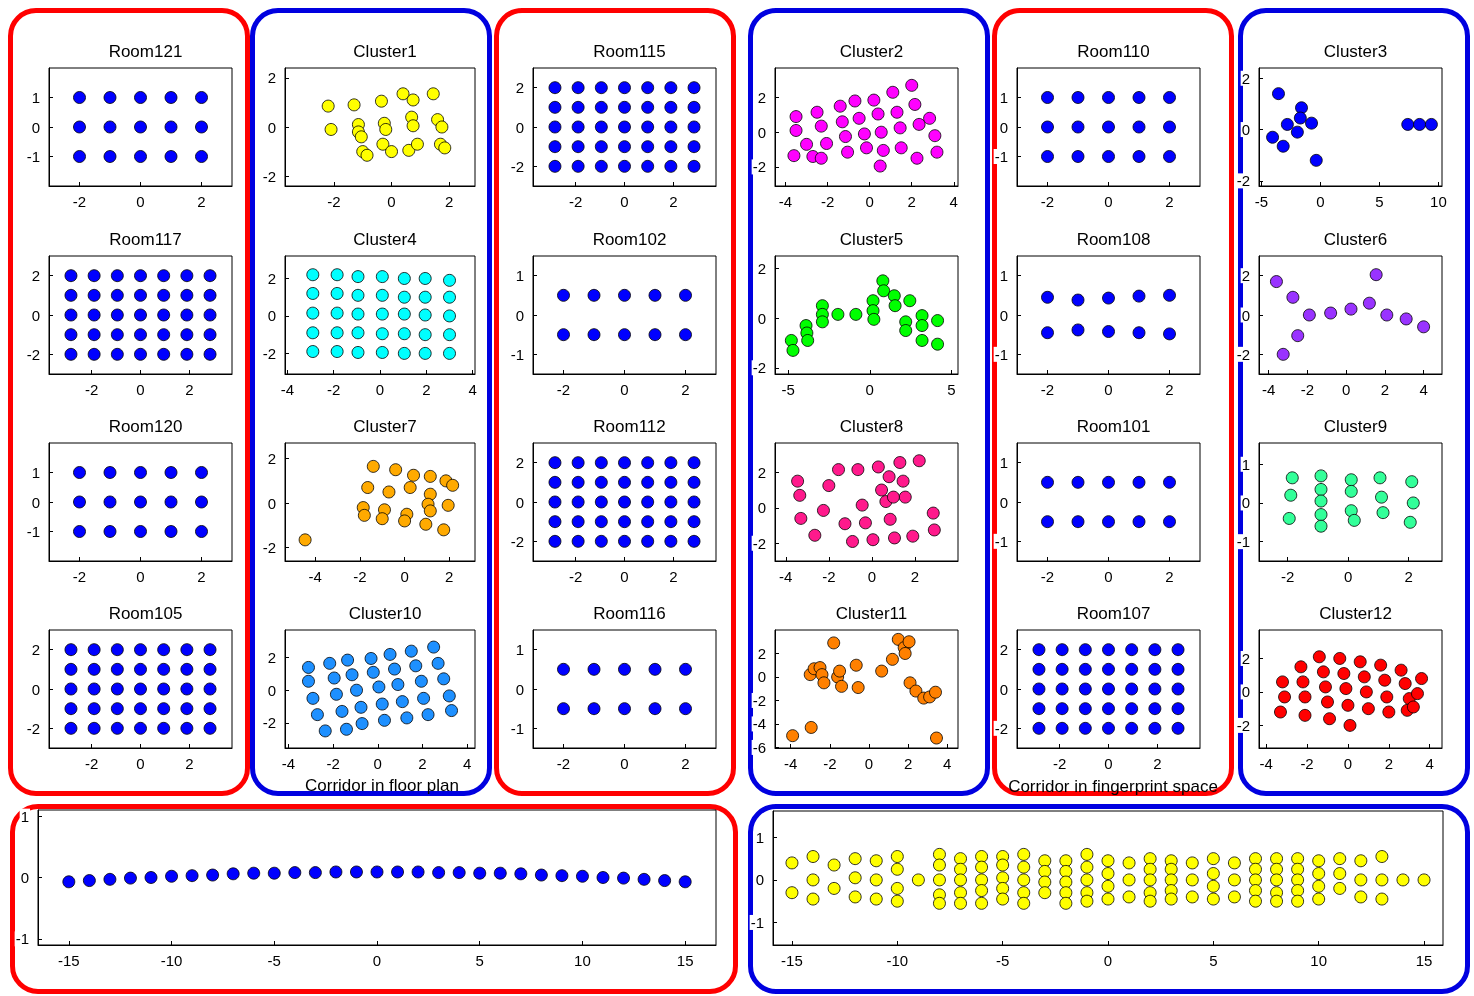 The height and width of the screenshot is (996, 1474). What do you see at coordinates (1113, 239) in the screenshot?
I see `chart-title: Room108` at bounding box center [1113, 239].